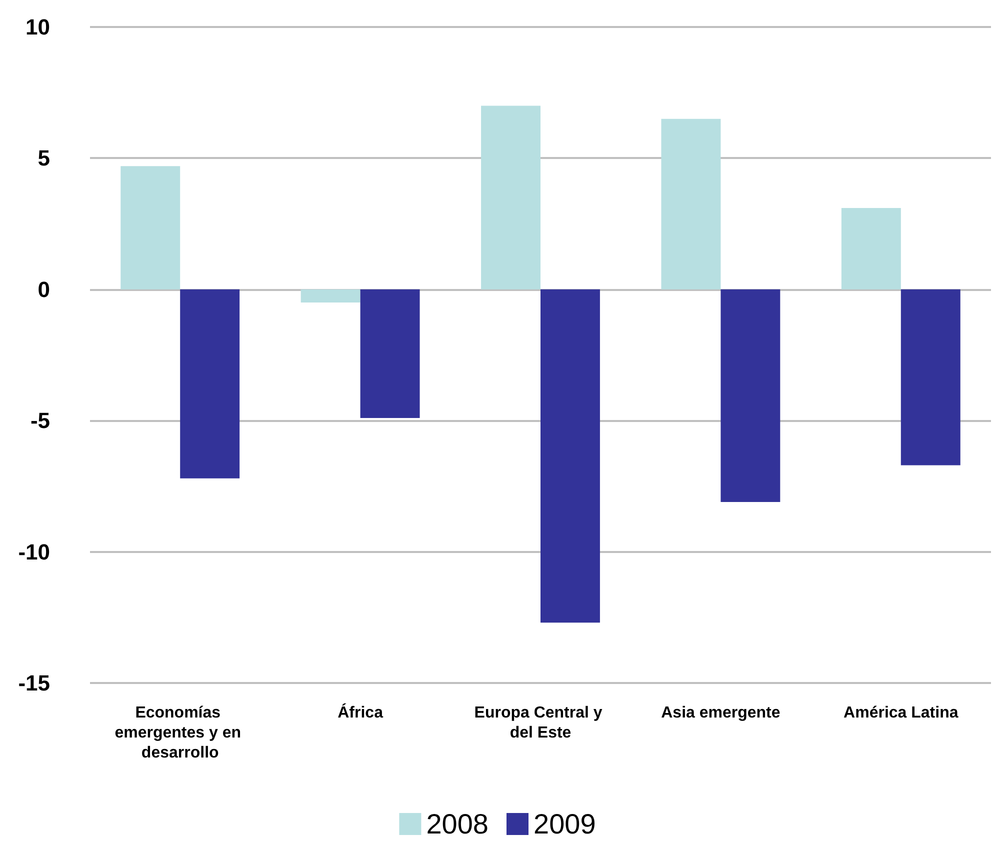 The image size is (995, 843). I want to click on legend-label: 2009, so click(565, 824).